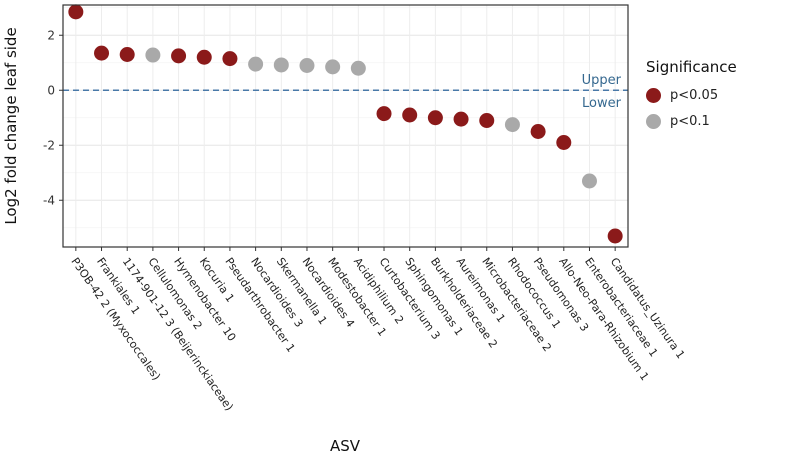 The height and width of the screenshot is (458, 795). Describe the element at coordinates (345, 446) in the screenshot. I see `x-axis-title: ASV` at that location.